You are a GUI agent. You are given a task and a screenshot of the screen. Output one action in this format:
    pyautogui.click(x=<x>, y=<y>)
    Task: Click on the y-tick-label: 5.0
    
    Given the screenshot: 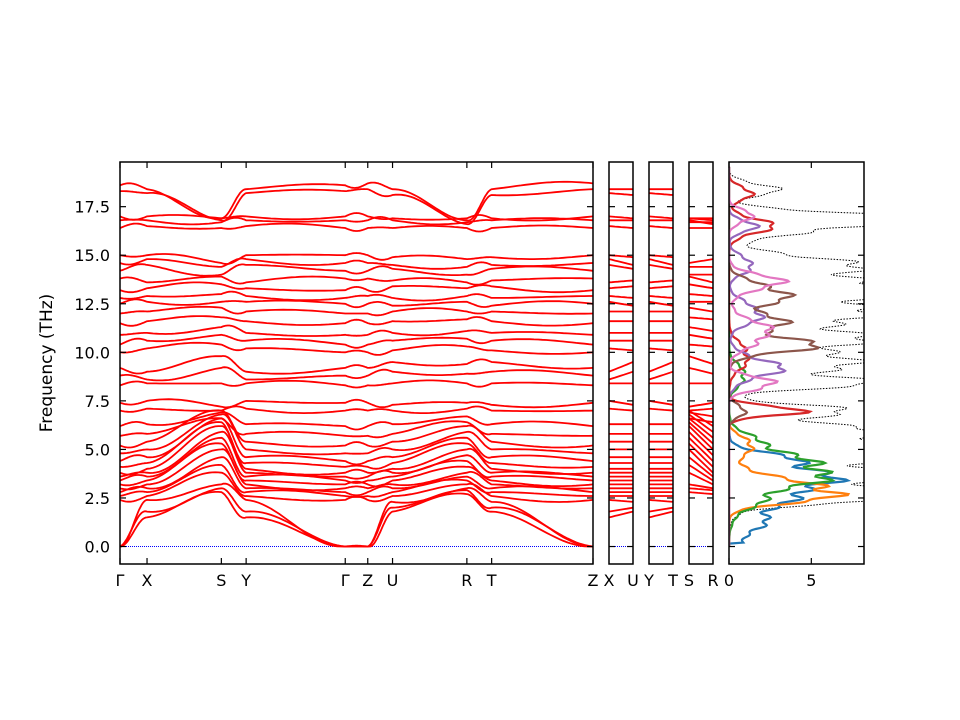 What is the action you would take?
    pyautogui.click(x=97, y=449)
    